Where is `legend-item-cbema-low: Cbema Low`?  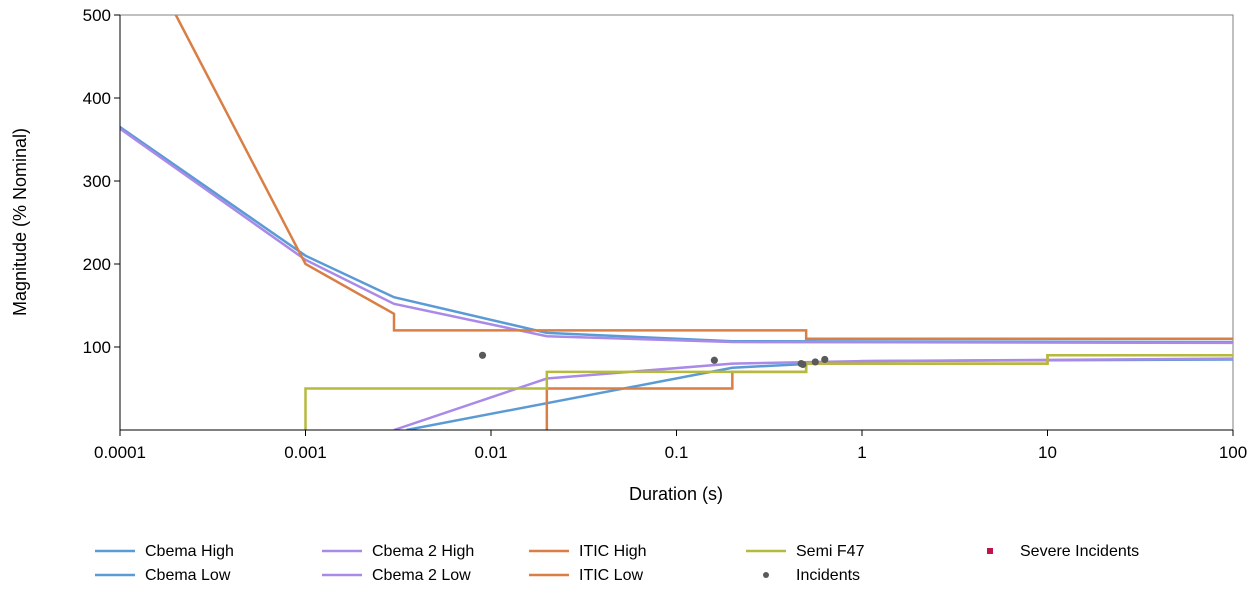 legend-item-cbema-low: Cbema Low is located at coordinates (163, 575).